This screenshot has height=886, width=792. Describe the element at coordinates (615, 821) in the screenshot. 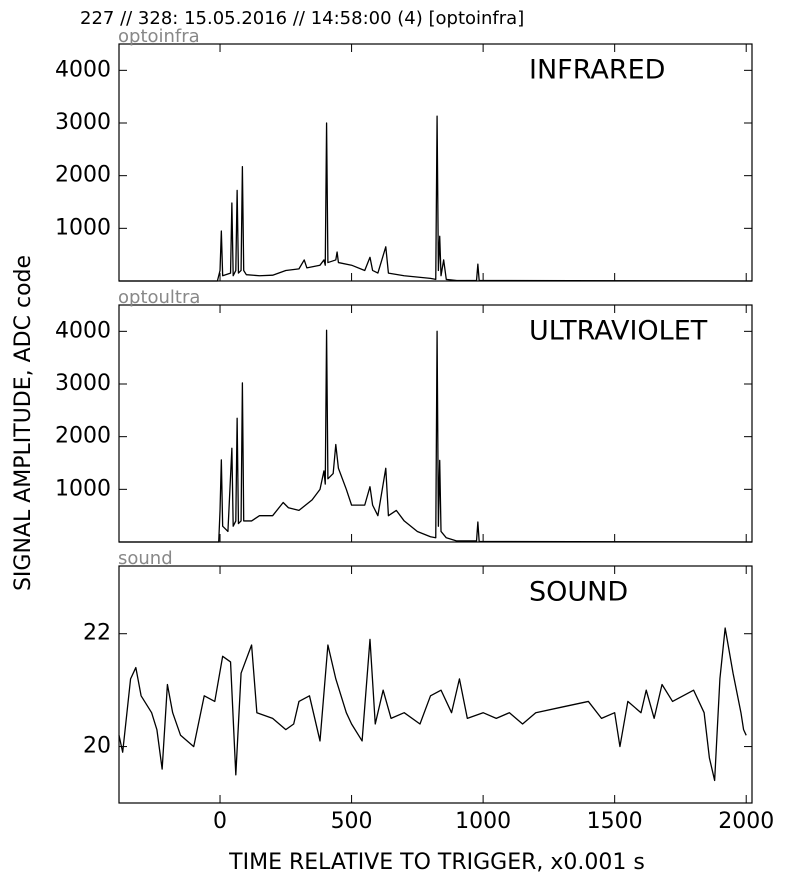

I see `x-tick-label: 1500` at that location.